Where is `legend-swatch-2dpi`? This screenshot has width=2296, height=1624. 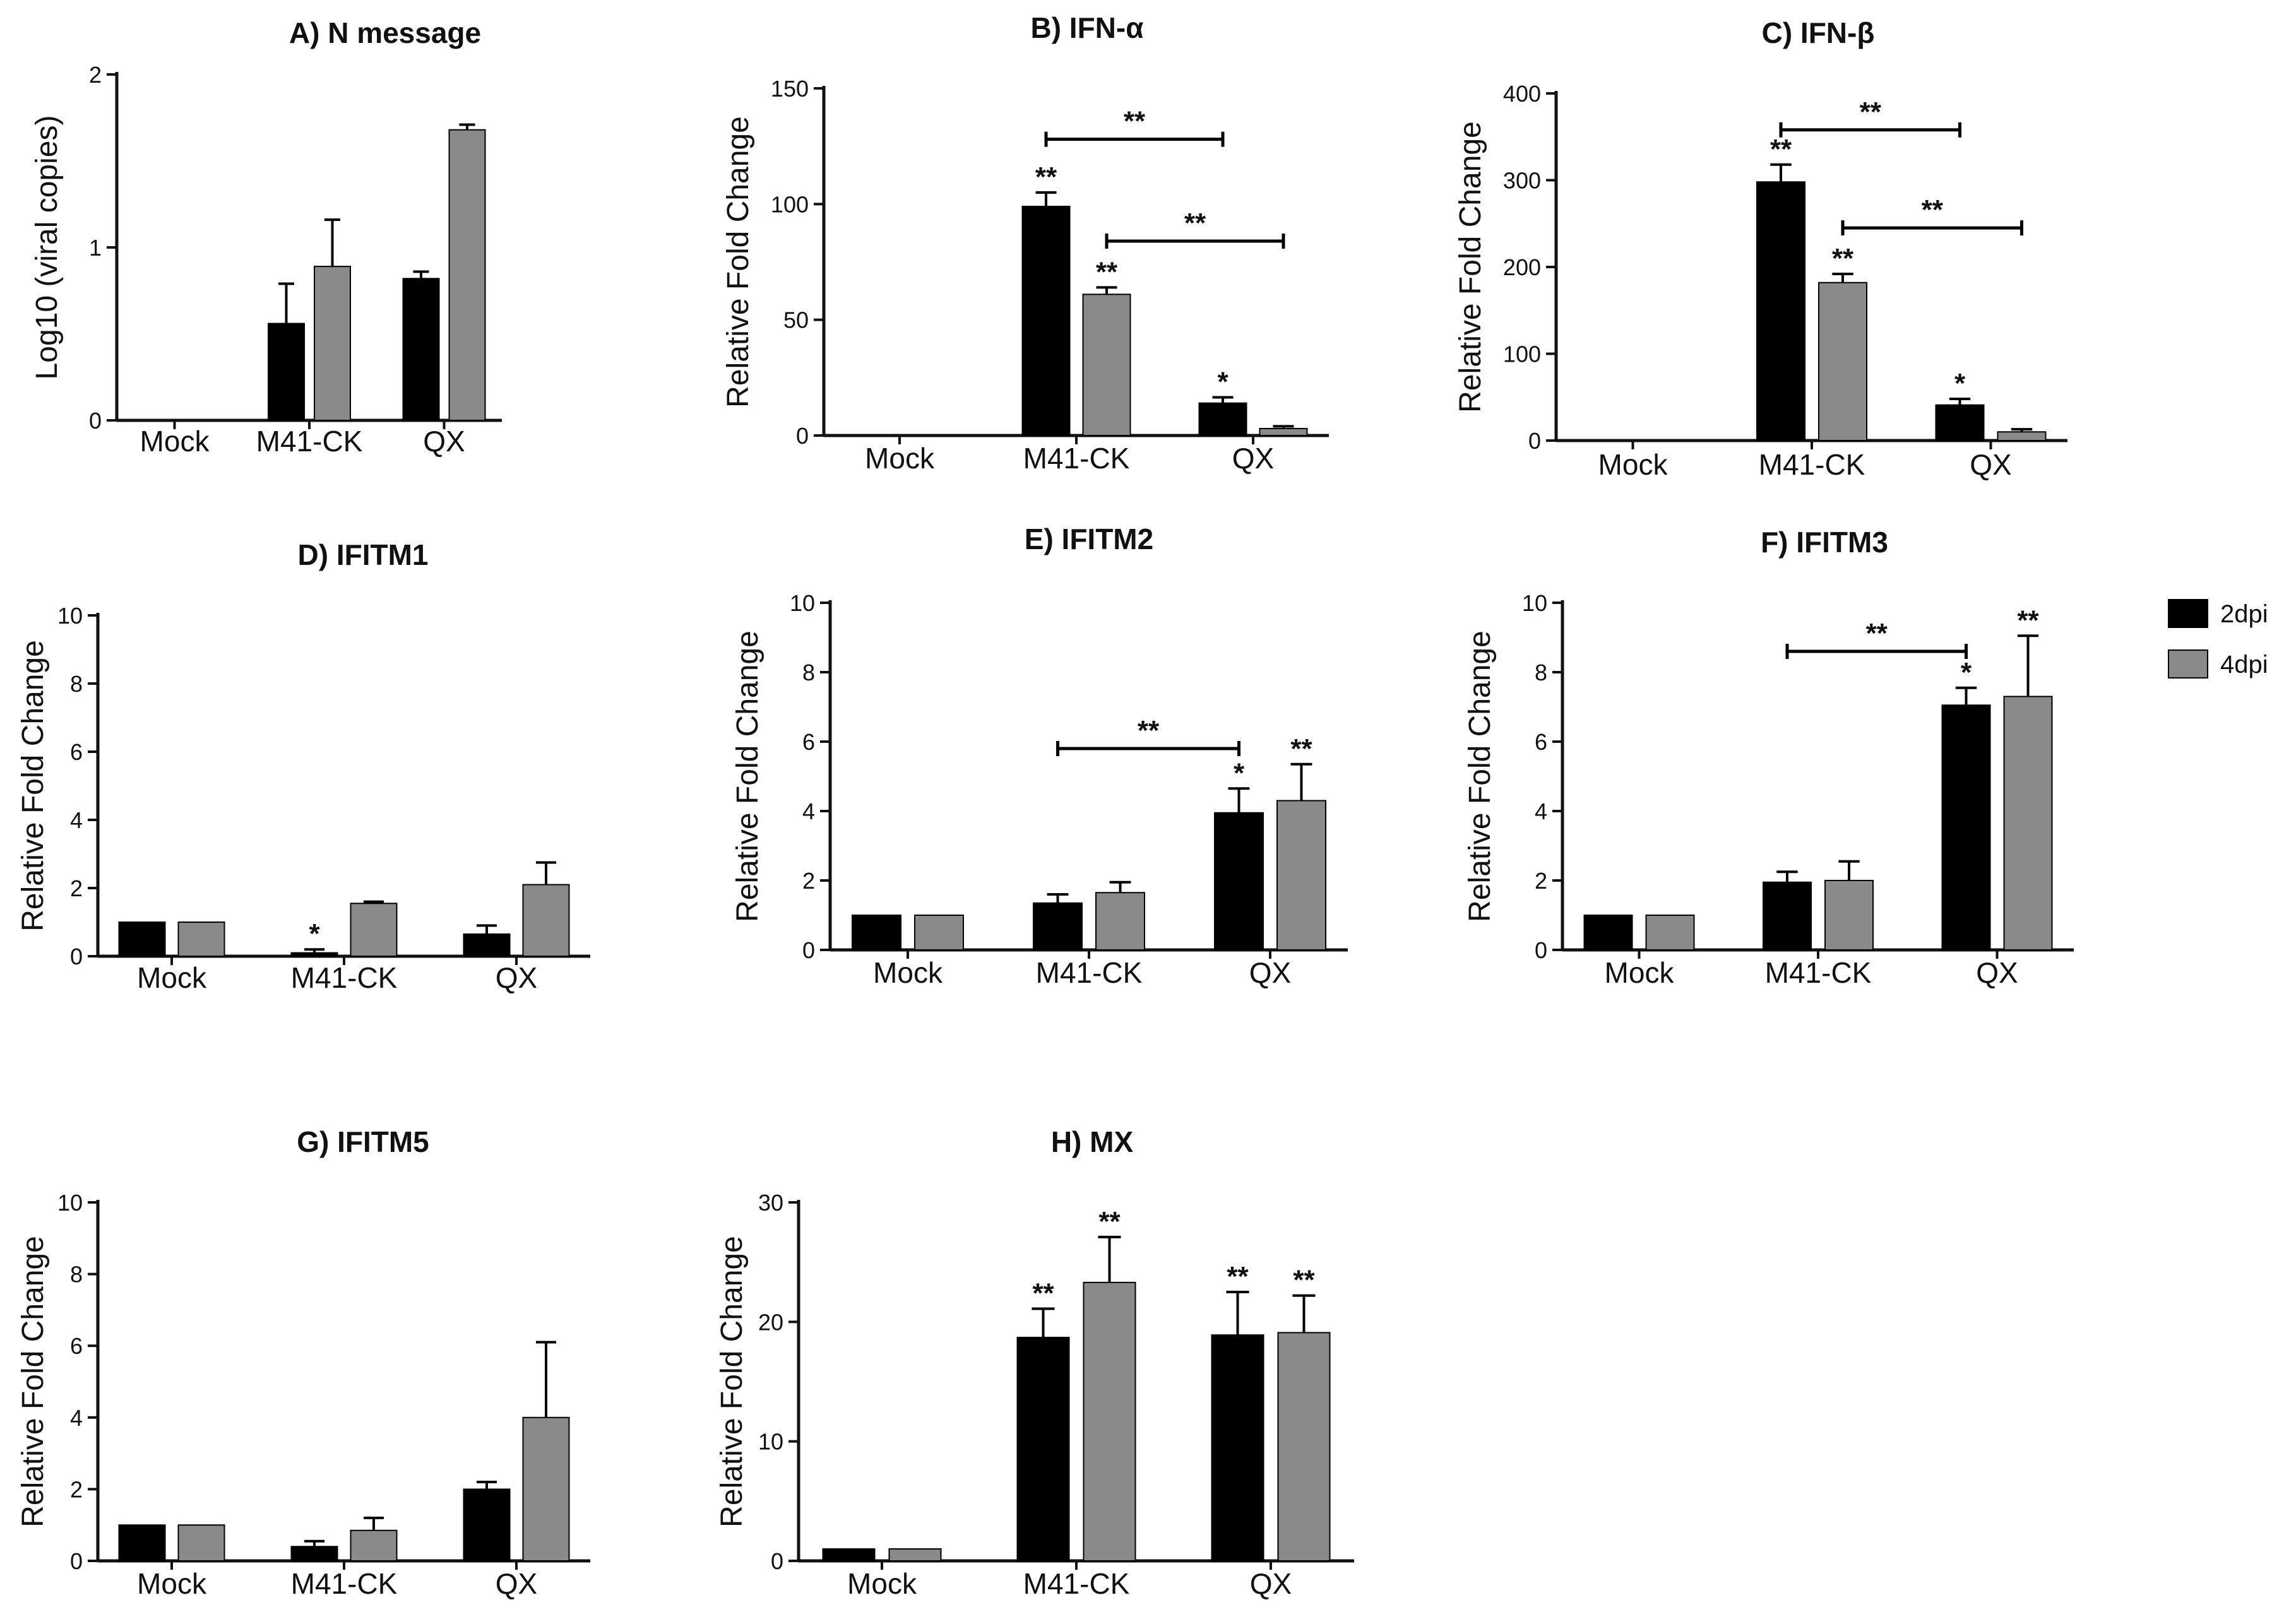
legend-swatch-2dpi is located at coordinates (2188, 613).